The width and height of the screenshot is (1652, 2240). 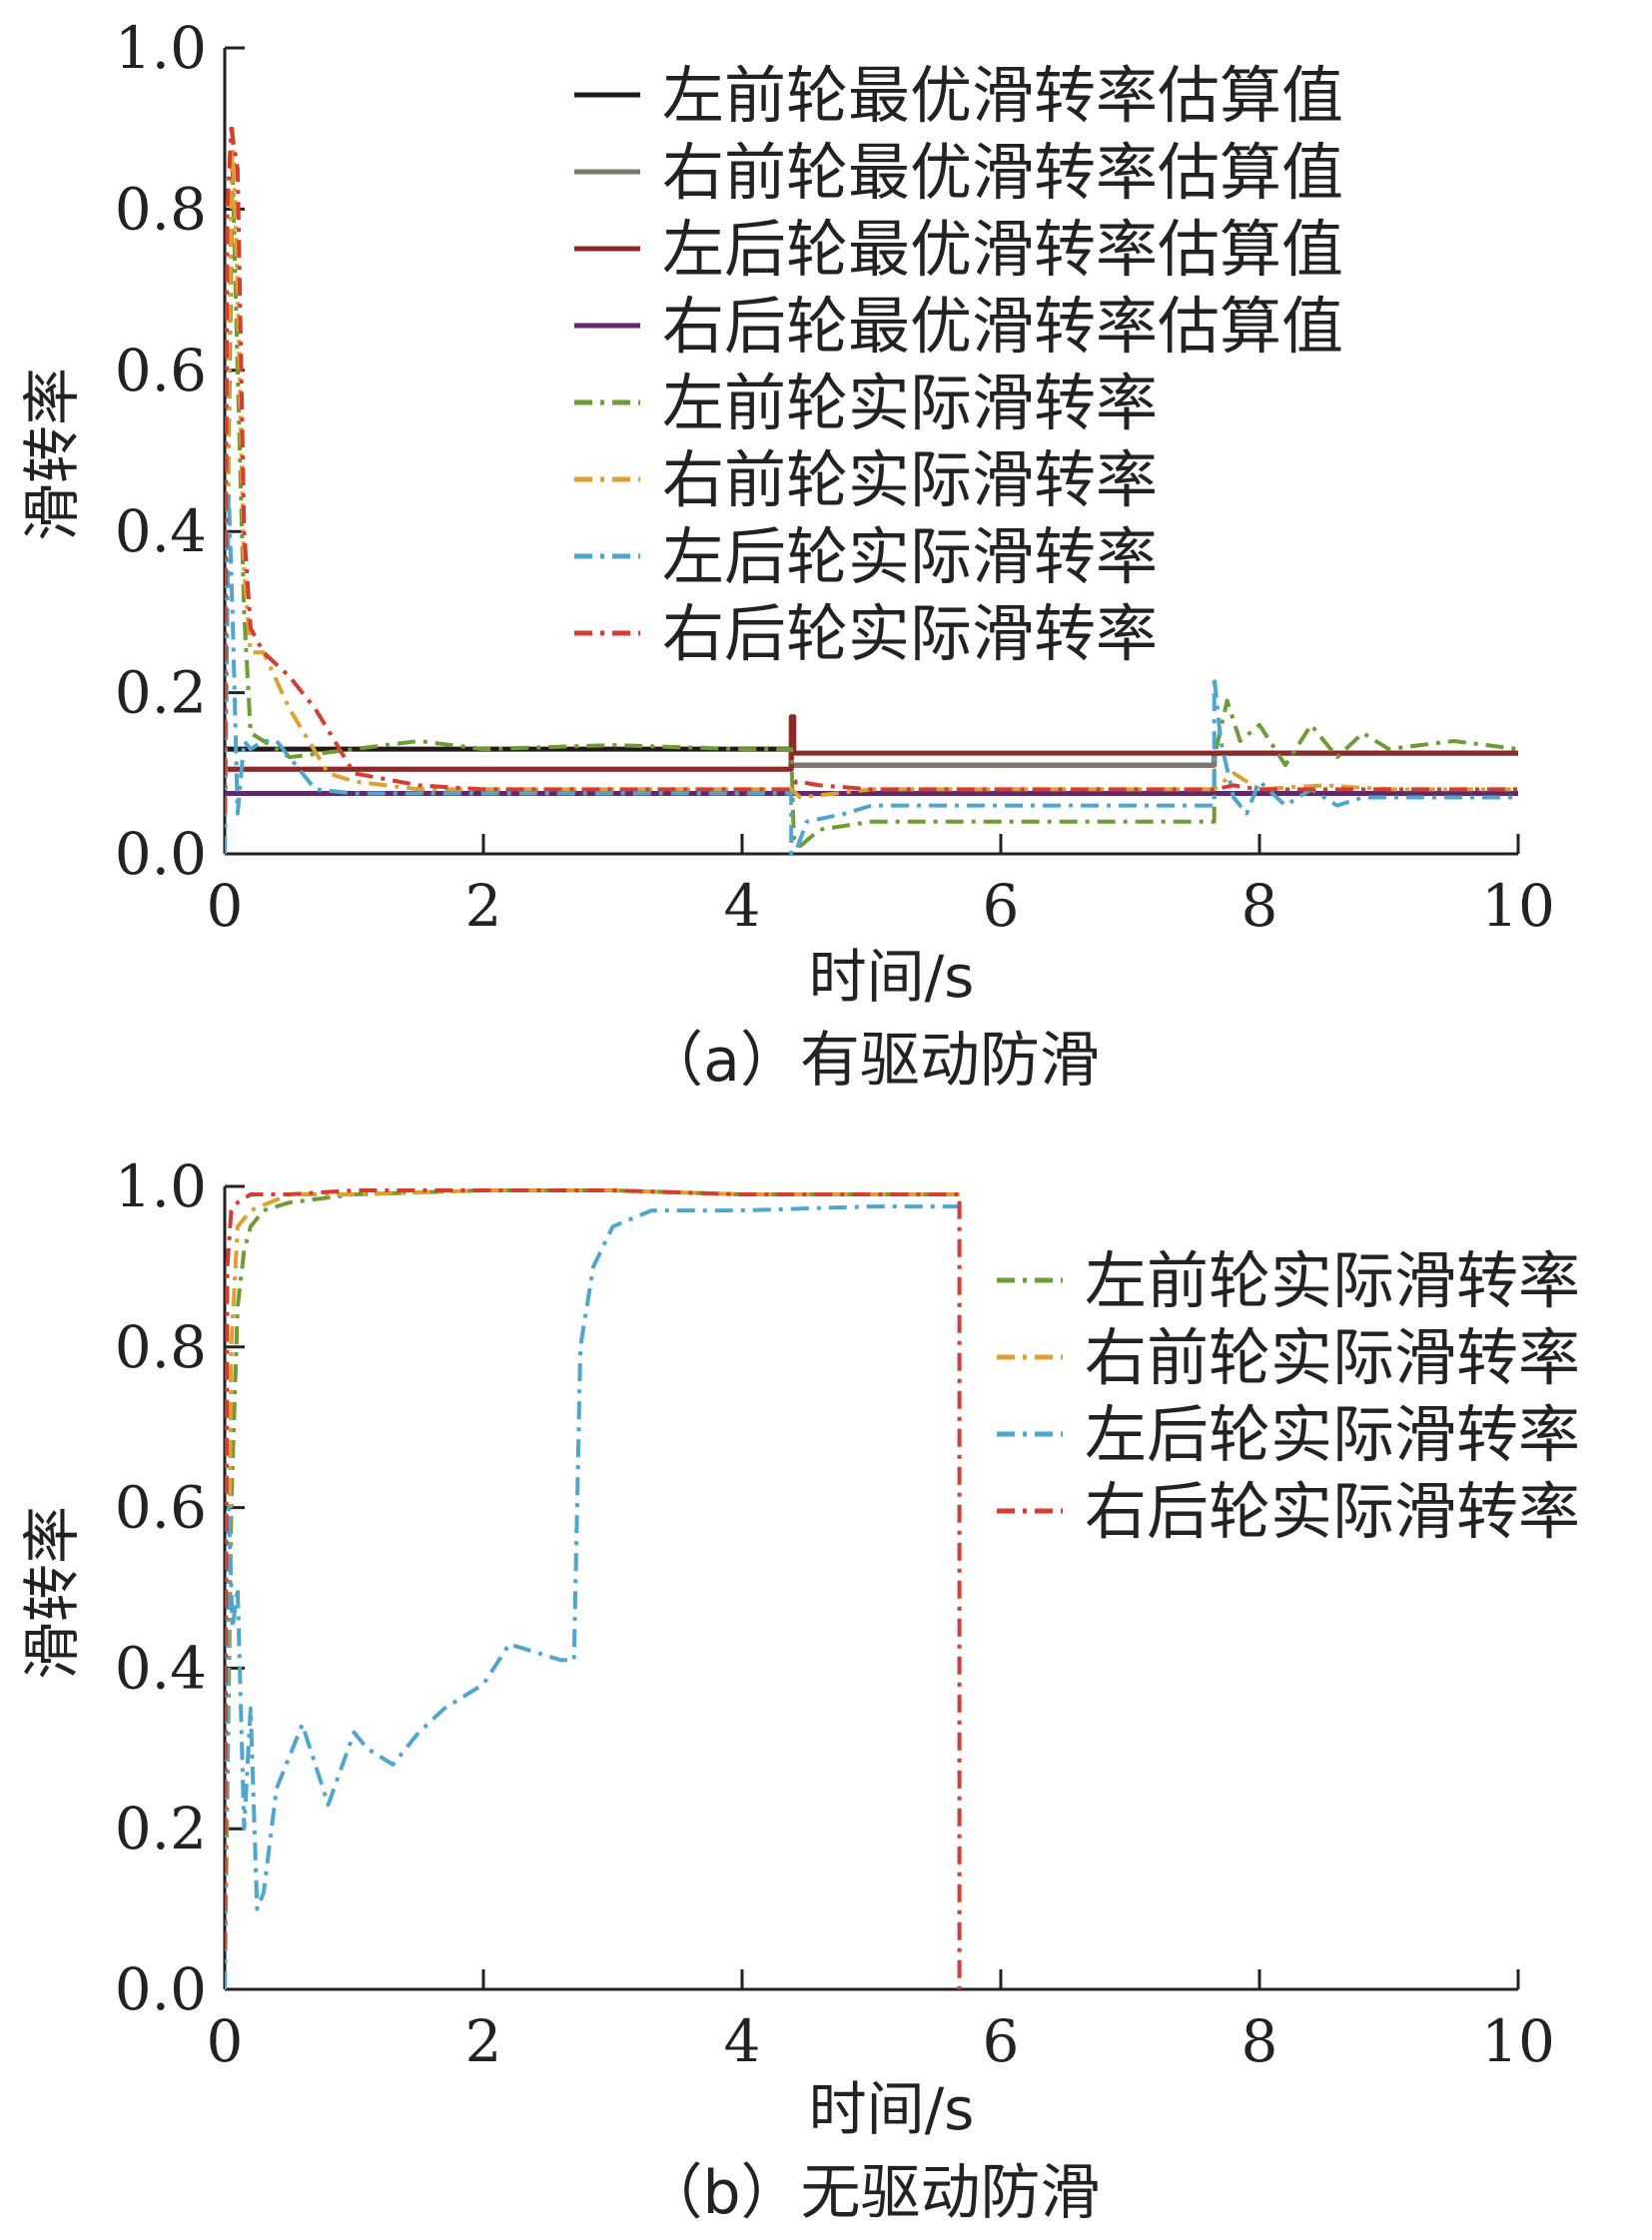 What do you see at coordinates (871, 1061) in the screenshot?
I see `panel-caption: （a）有驱动防滑` at bounding box center [871, 1061].